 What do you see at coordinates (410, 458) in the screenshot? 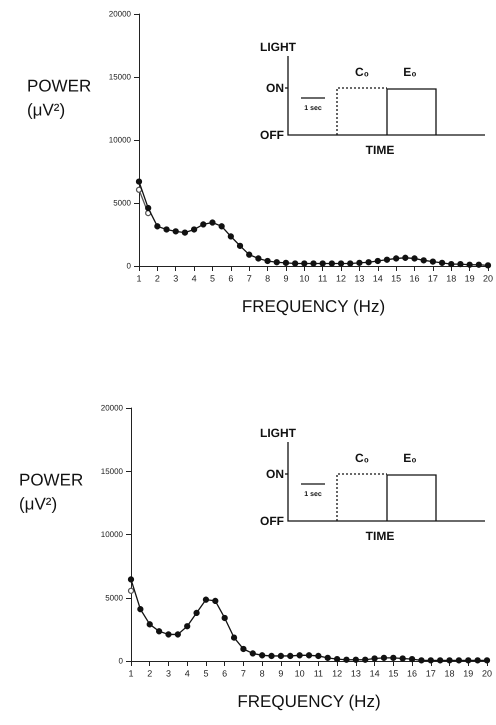
I see `annotation: E₀` at bounding box center [410, 458].